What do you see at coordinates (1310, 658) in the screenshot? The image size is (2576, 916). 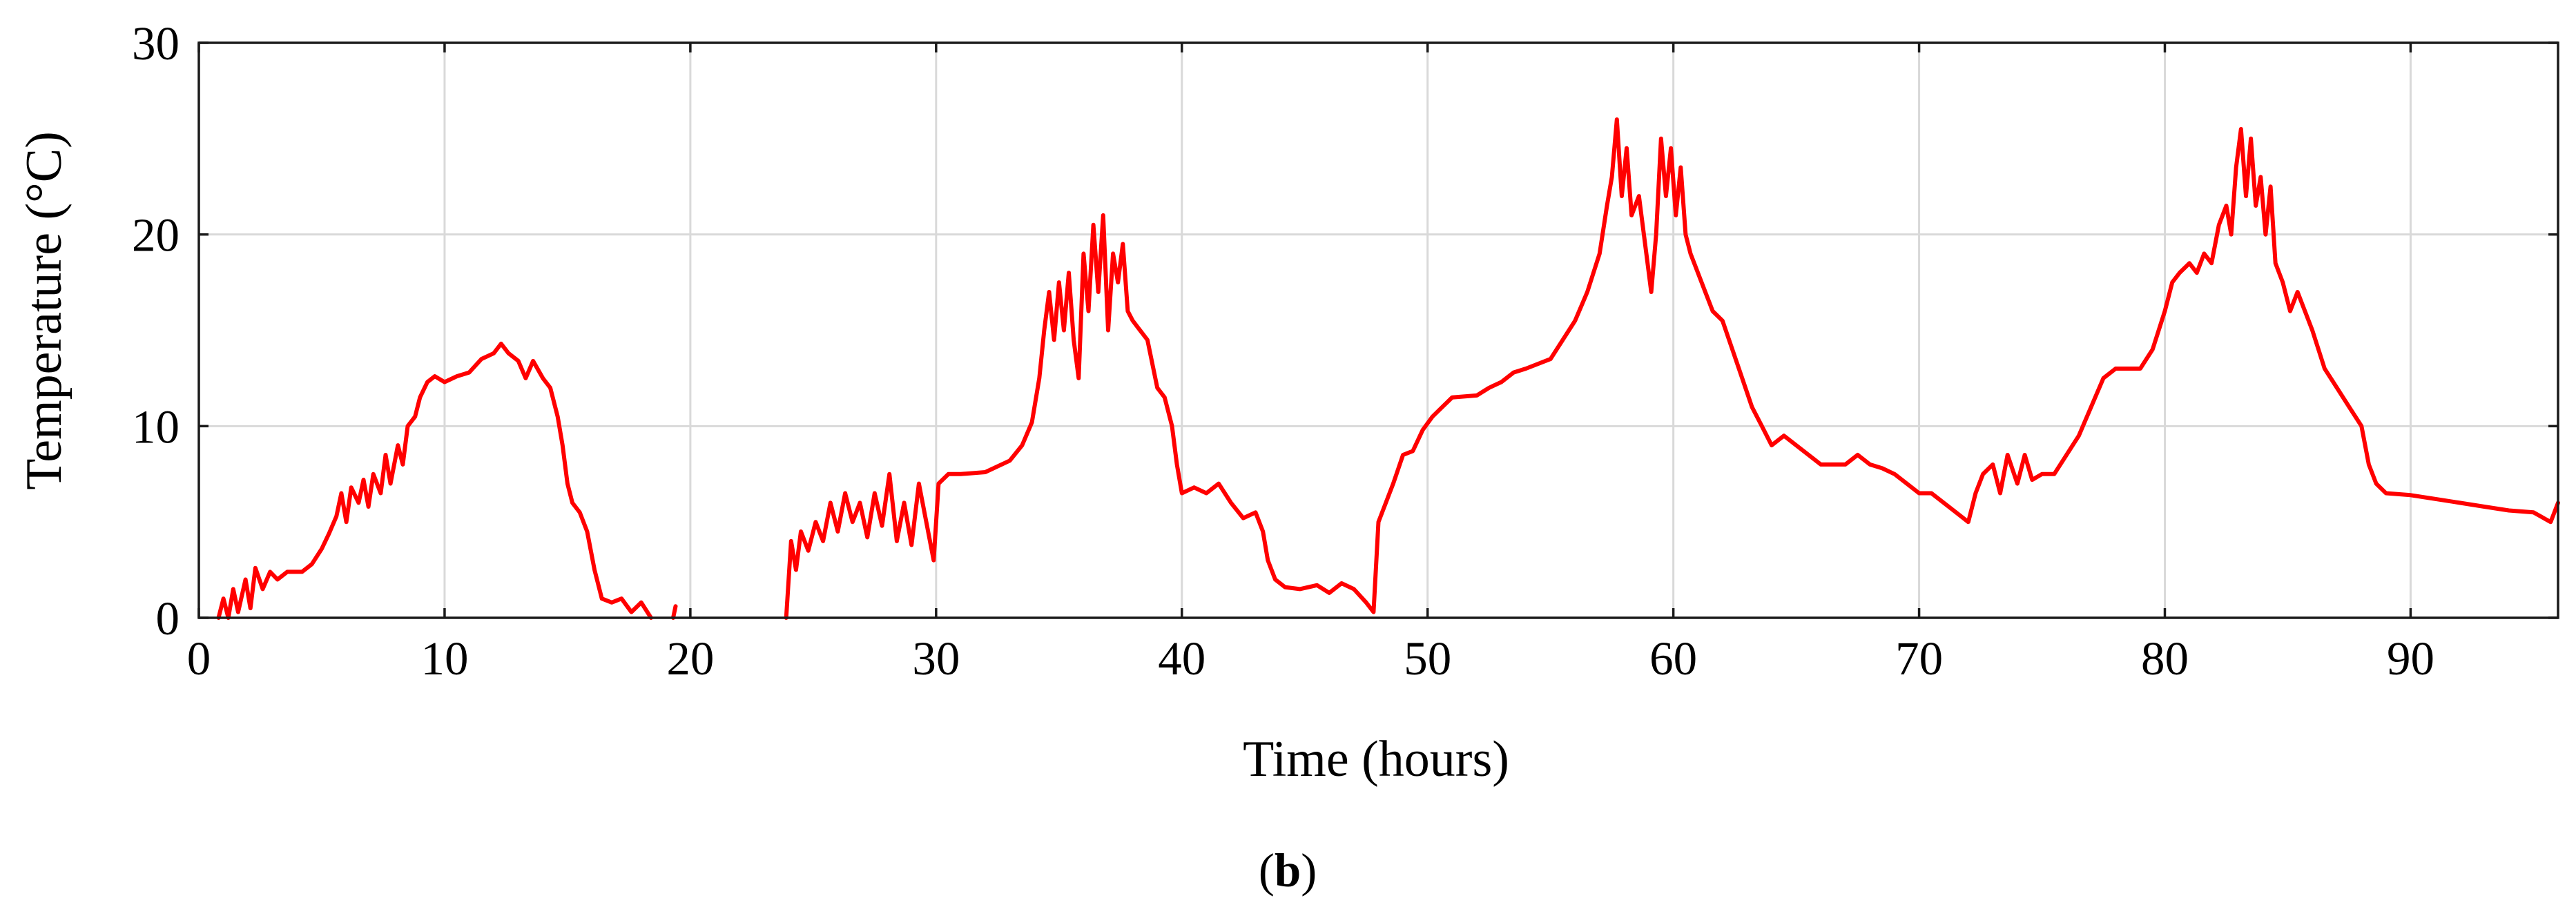 I see `x-tick-labels: 0 10 20 30 40 50 60 70 80 90` at bounding box center [1310, 658].